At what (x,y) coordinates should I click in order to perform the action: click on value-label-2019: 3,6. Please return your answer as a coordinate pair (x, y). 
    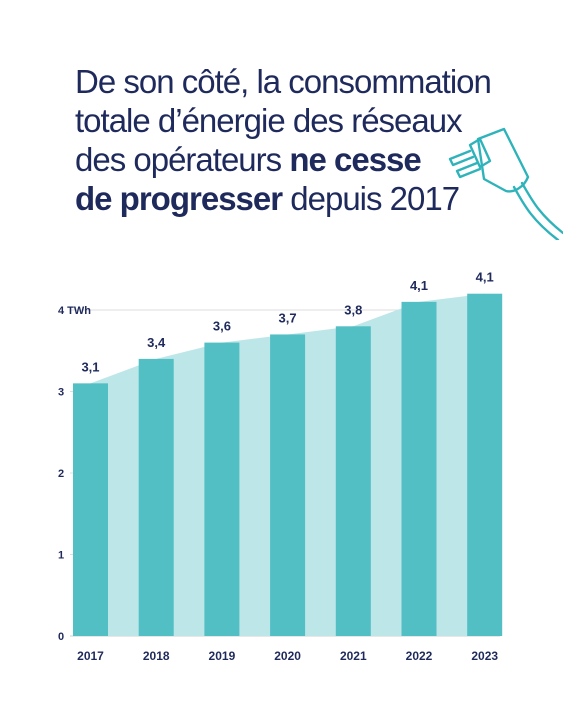
    Looking at the image, I should click on (222, 326).